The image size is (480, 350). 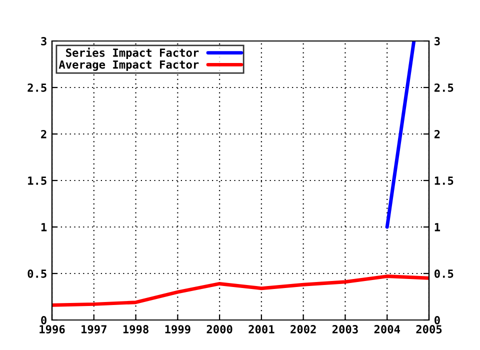 What do you see at coordinates (437, 134) in the screenshot?
I see `y2-tick-label: 2` at bounding box center [437, 134].